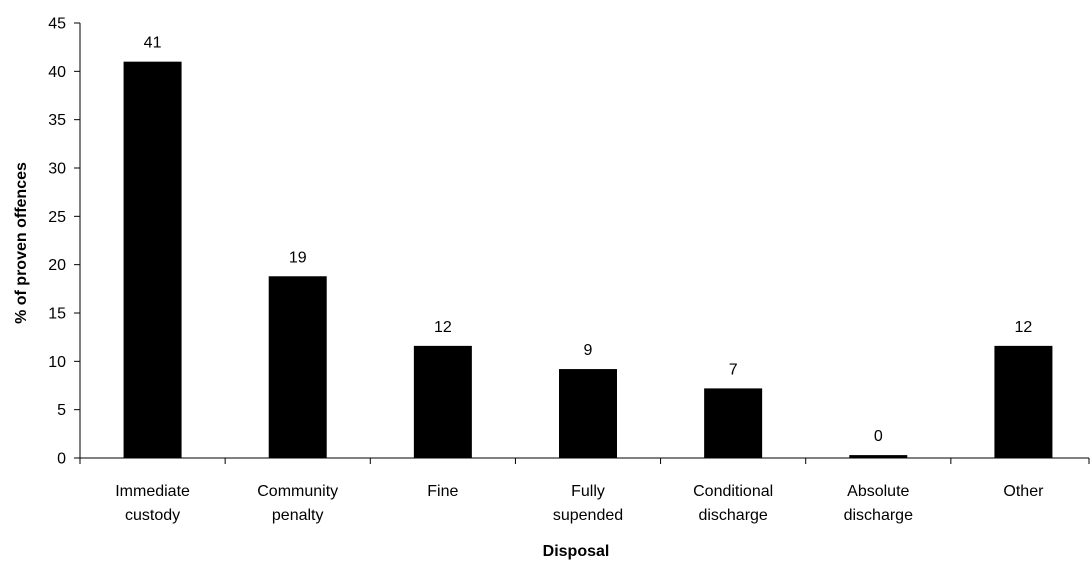  Describe the element at coordinates (298, 257) in the screenshot. I see `data-label: 19` at that location.